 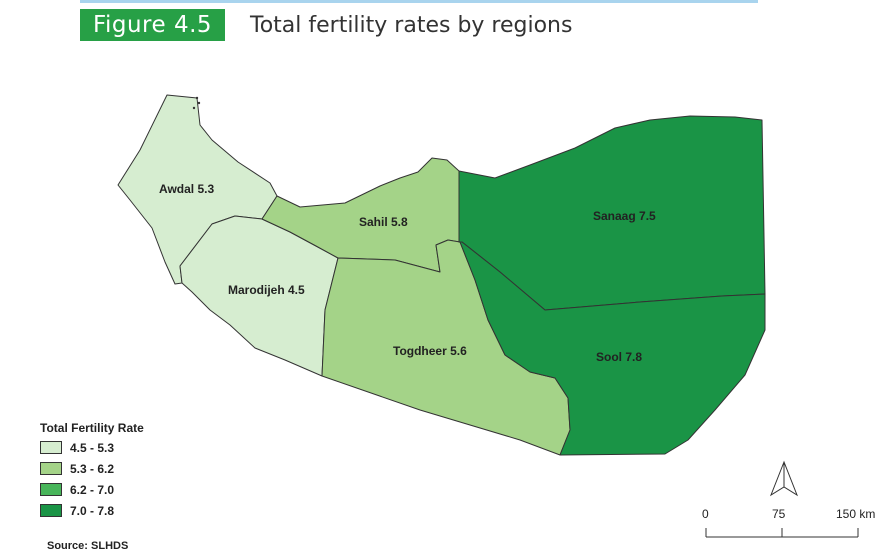 What do you see at coordinates (705, 514) in the screenshot?
I see `scale-tick-0: 0` at bounding box center [705, 514].